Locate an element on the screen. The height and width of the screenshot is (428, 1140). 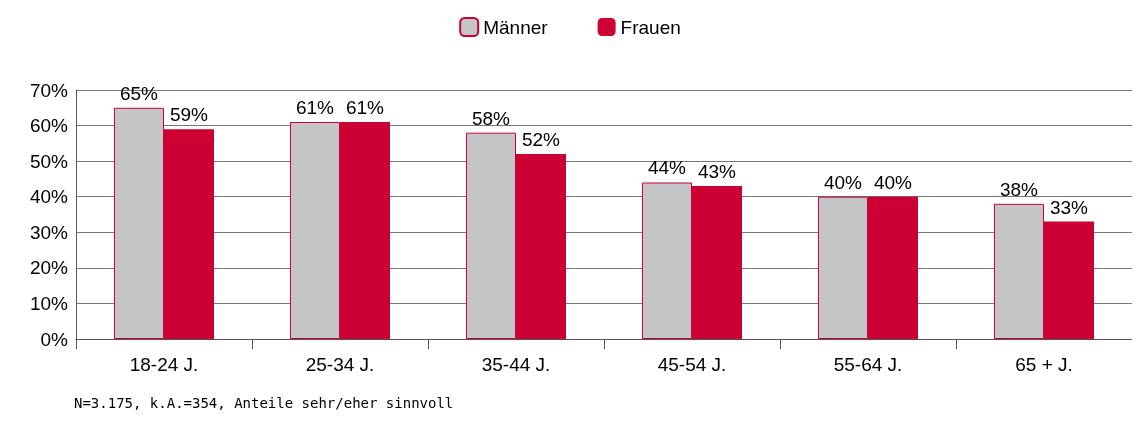
x-tick-label: 35-44 J. is located at coordinates (516, 364).